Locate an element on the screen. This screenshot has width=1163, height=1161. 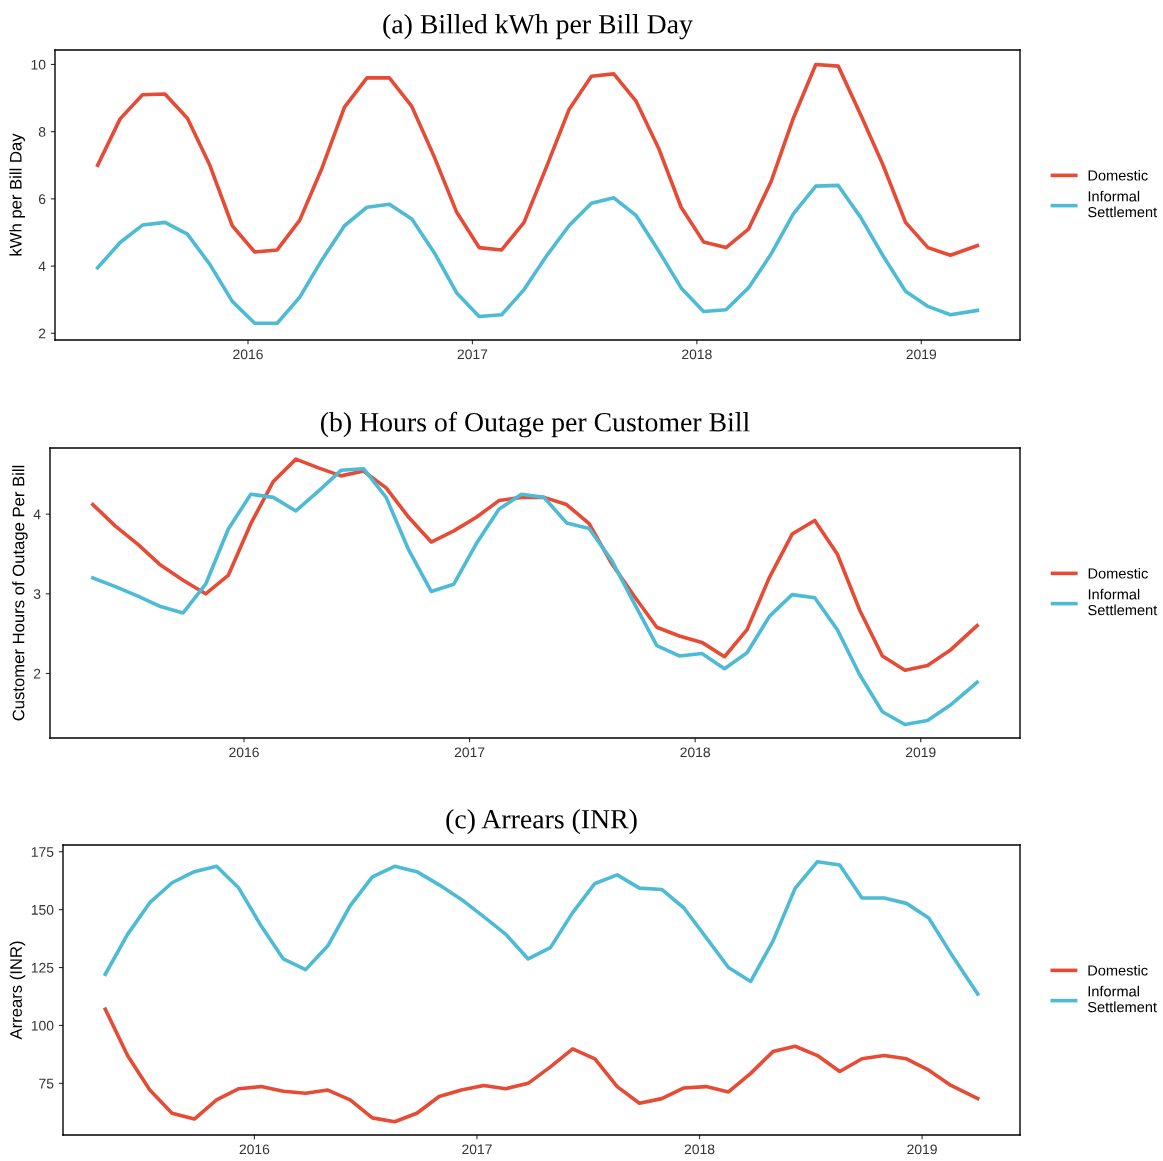
y-tick-label: 75 is located at coordinates (46, 1083).